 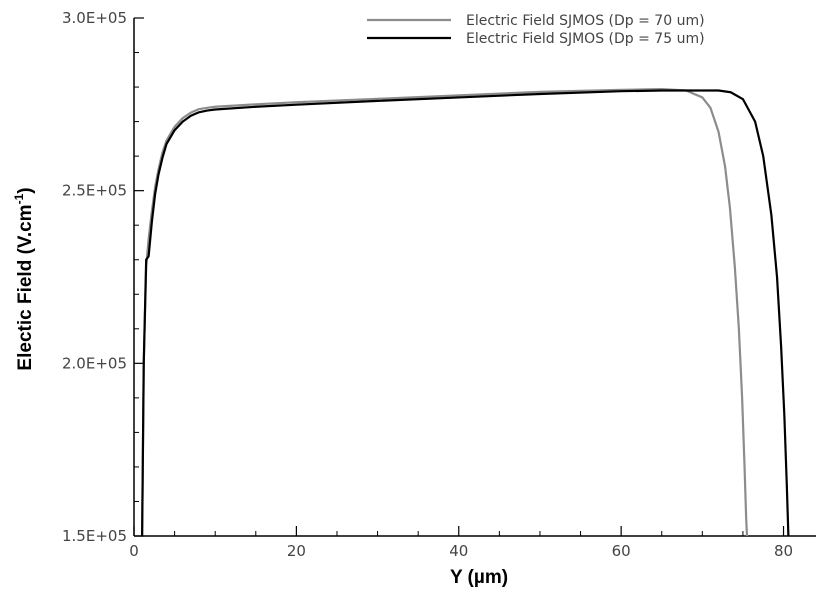 I want to click on legend-label-1: Electric Field SJMOS (Dp = 70 um), so click(x=585, y=21).